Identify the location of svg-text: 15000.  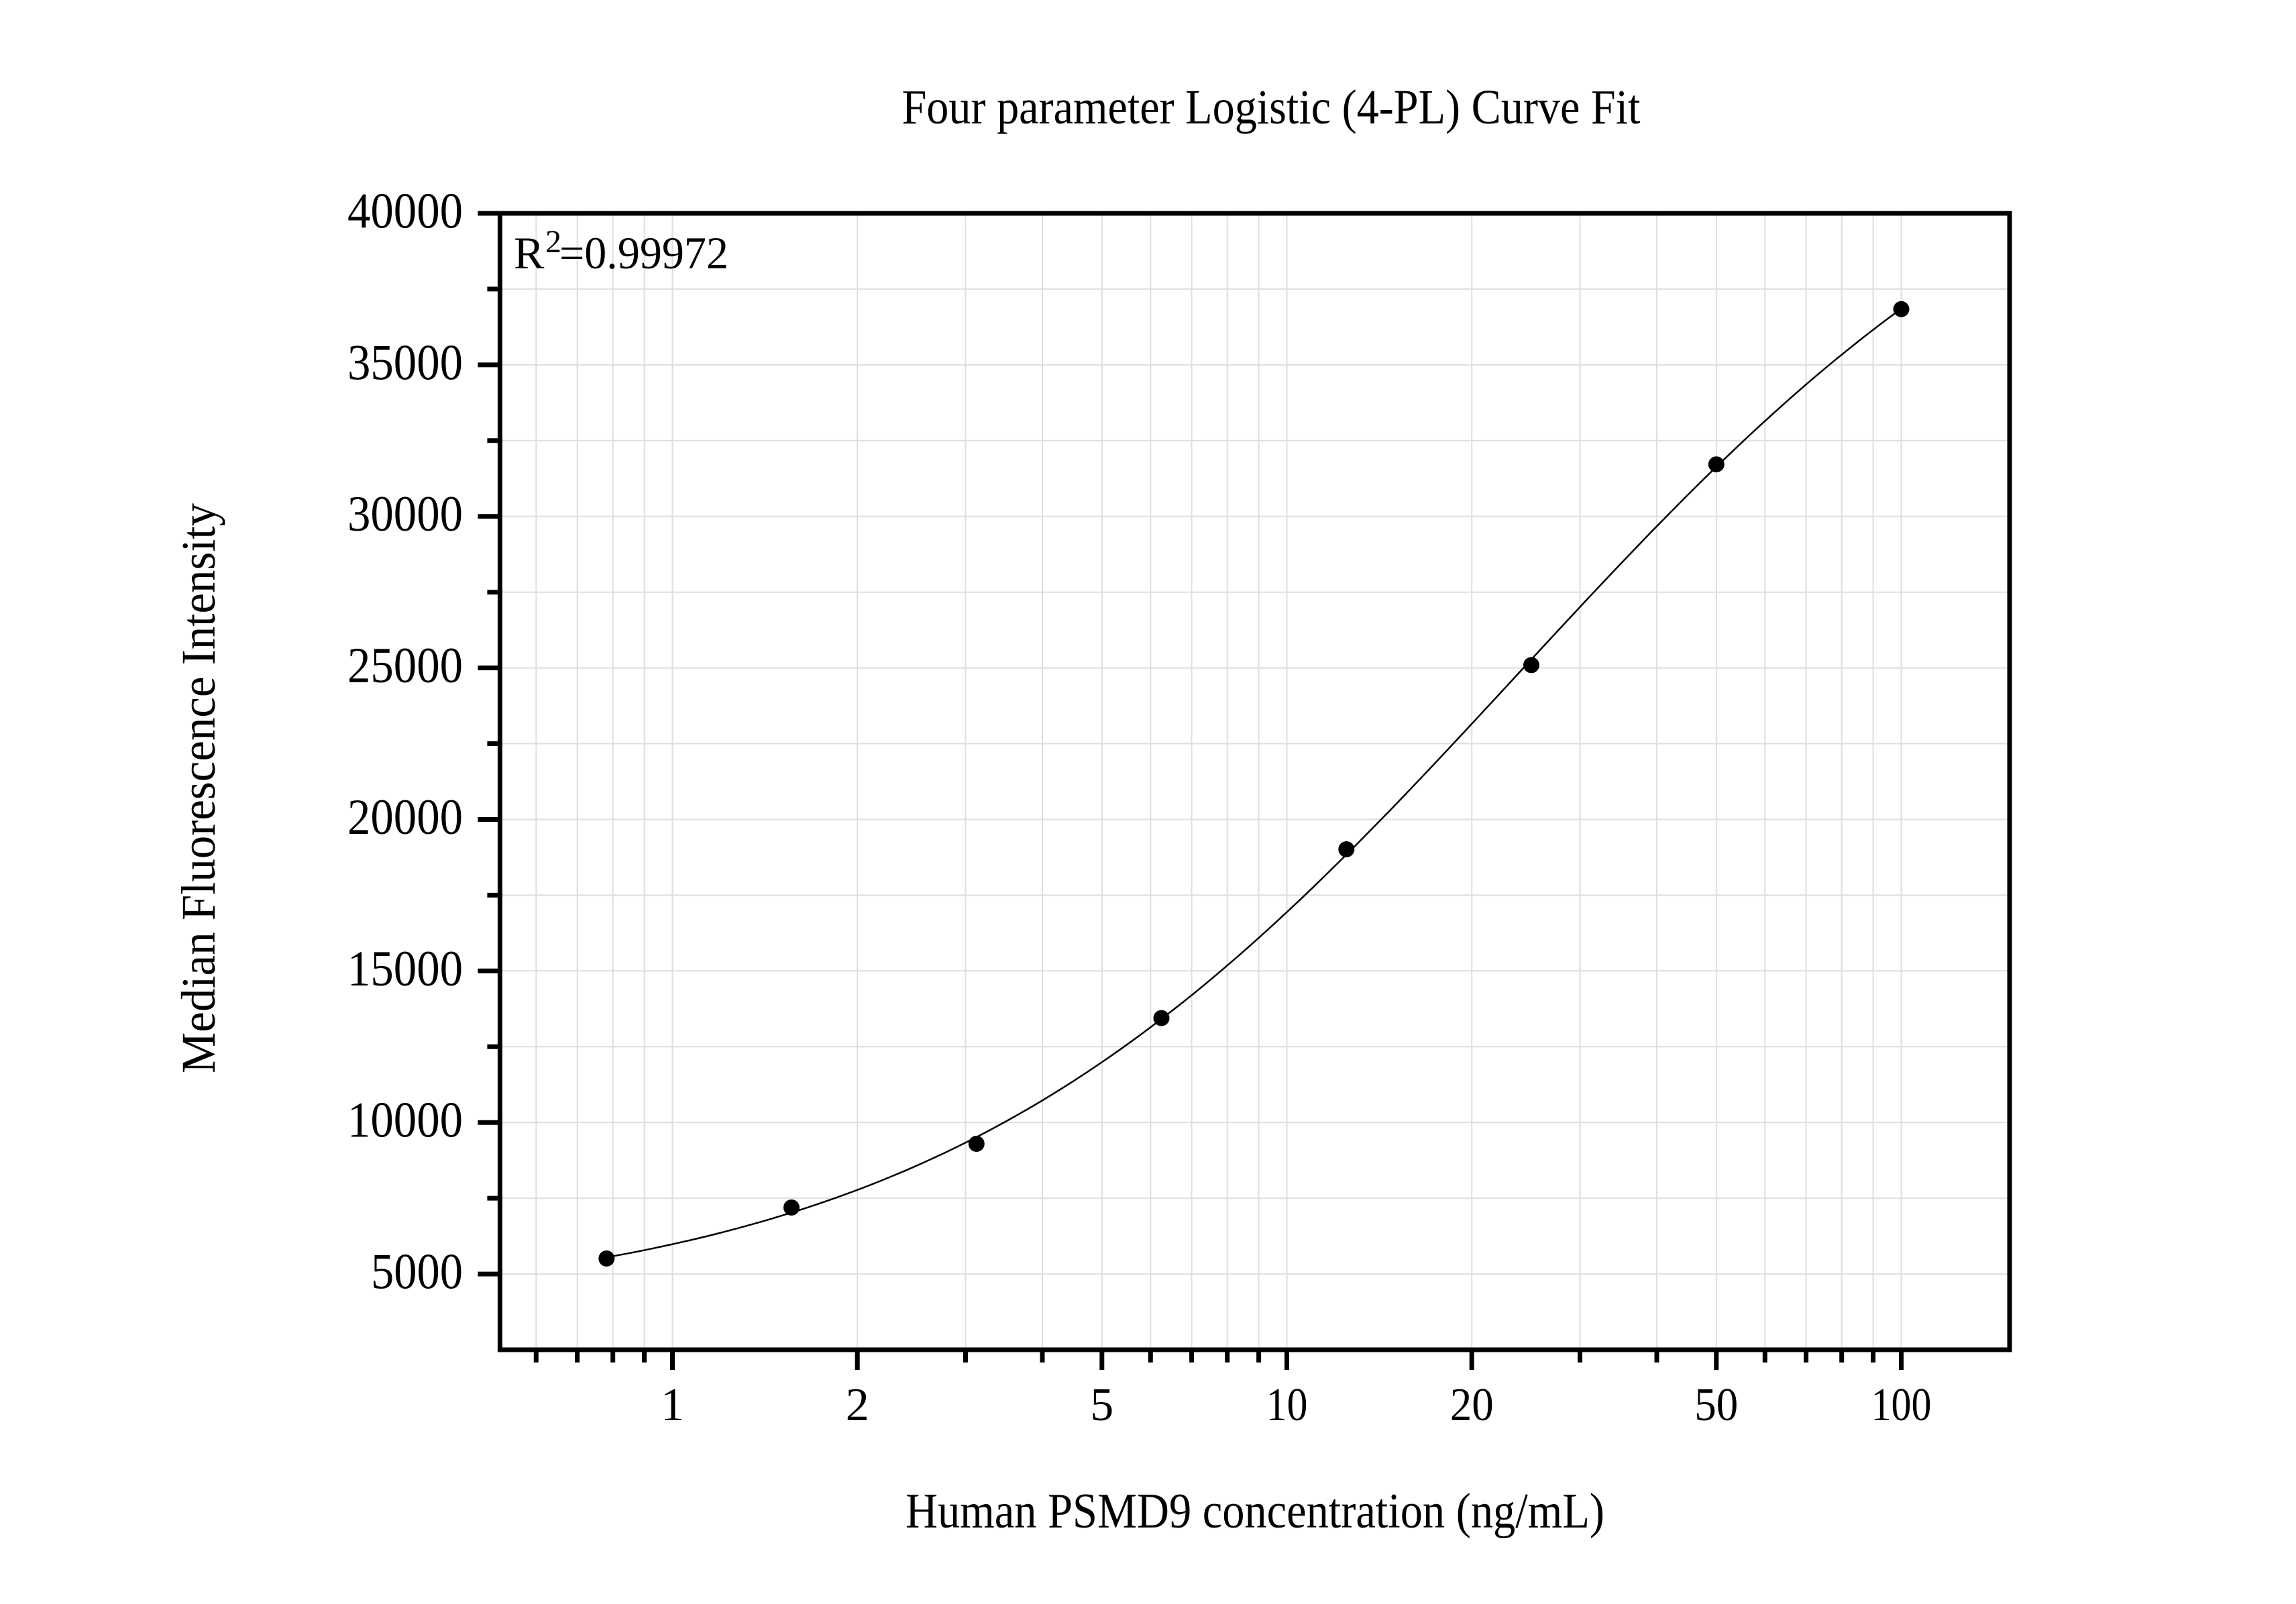
(405, 969).